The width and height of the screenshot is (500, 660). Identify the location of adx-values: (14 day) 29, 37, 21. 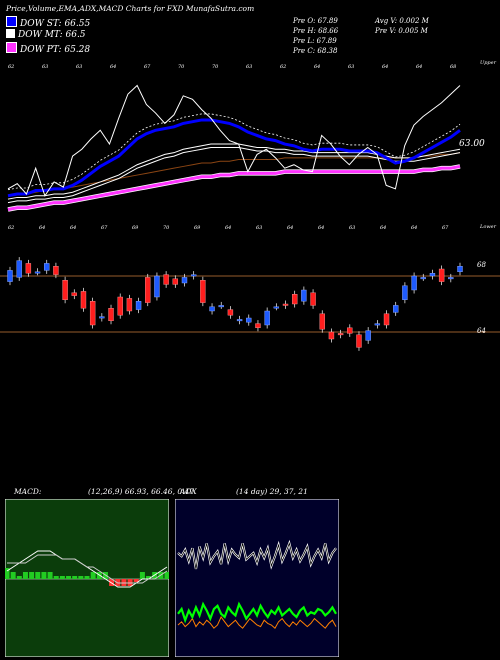
(272, 491).